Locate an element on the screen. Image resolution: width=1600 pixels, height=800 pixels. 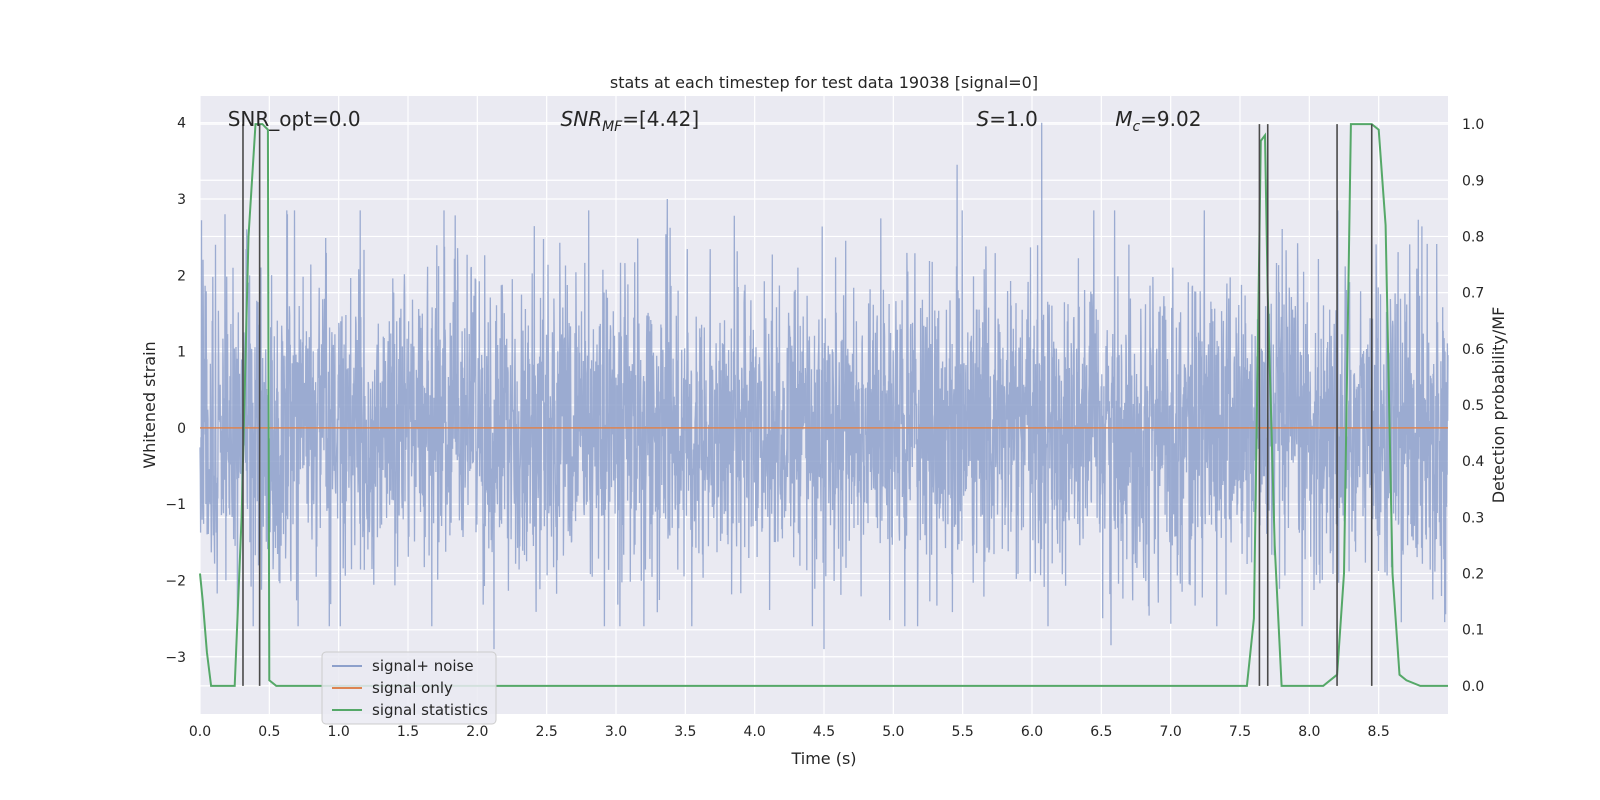
x-tick-label: 8.0 is located at coordinates (1309, 732).